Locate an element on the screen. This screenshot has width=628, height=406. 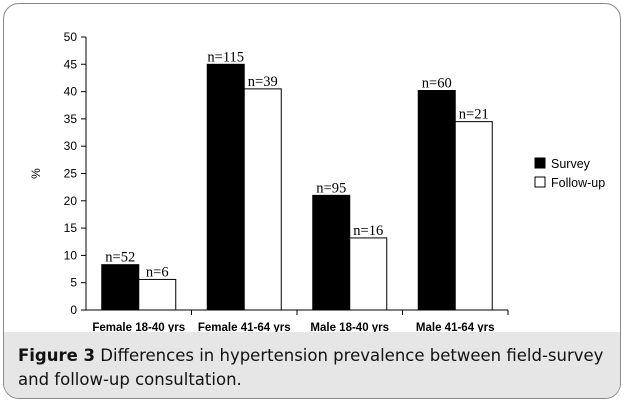
legend-label: Survey is located at coordinates (571, 164).